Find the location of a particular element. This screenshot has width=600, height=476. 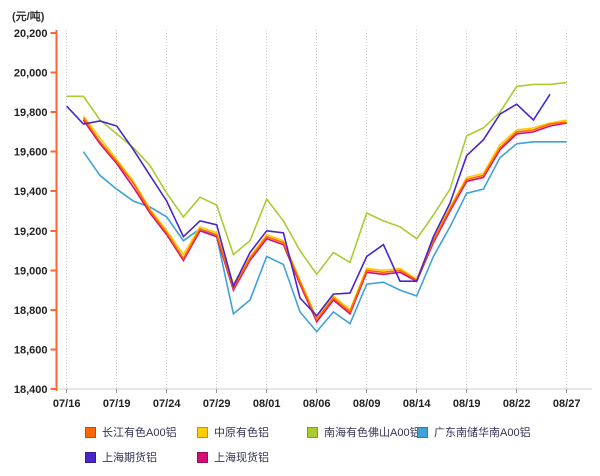

y-tick-label: 19,200 is located at coordinates (31, 232).